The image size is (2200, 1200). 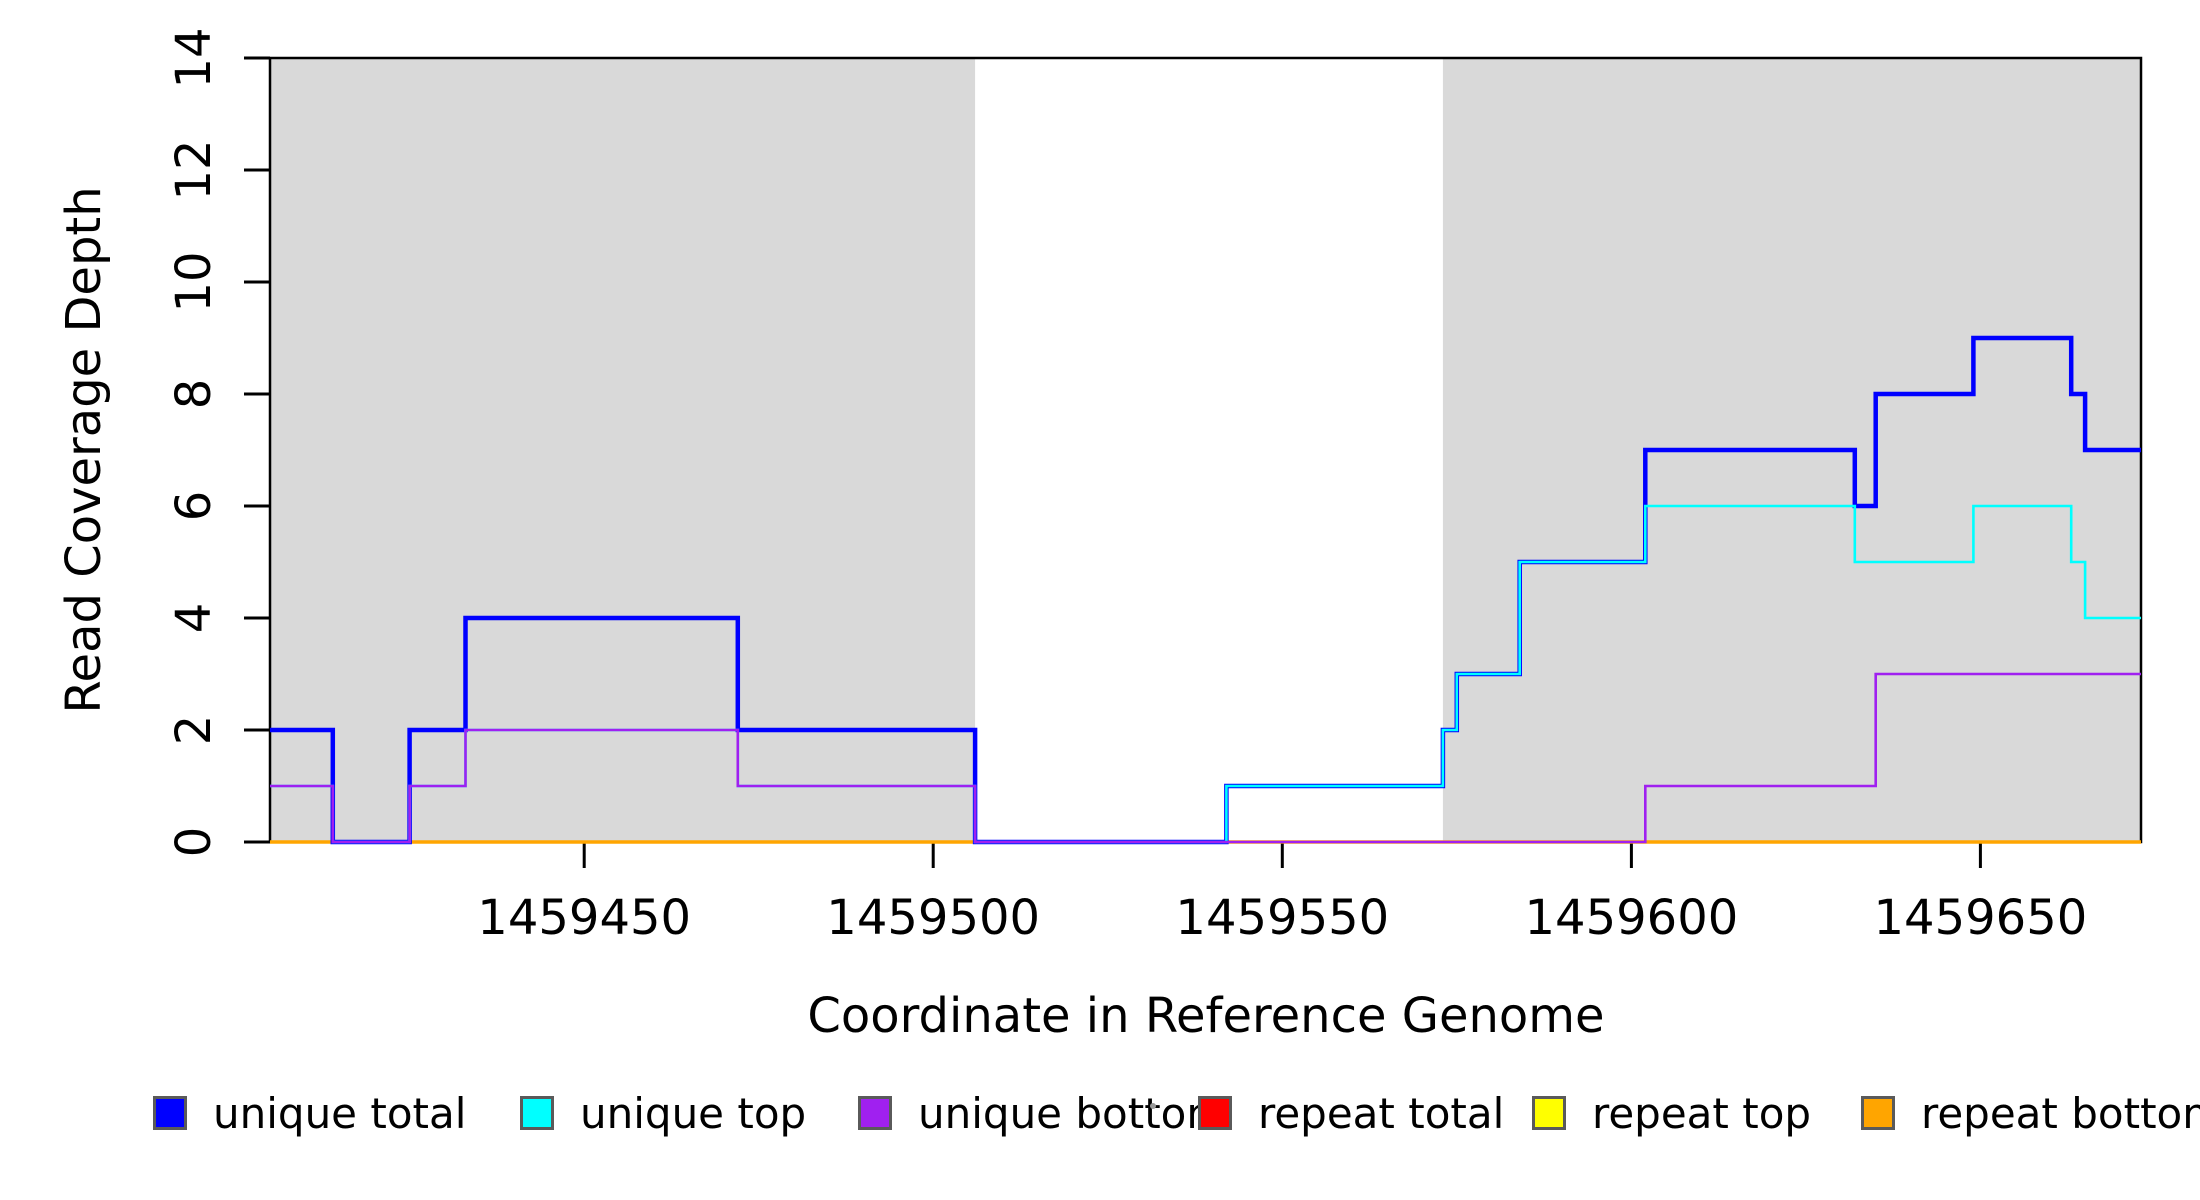 What do you see at coordinates (2060, 1113) in the screenshot?
I see `legend-label: repeat bottom` at bounding box center [2060, 1113].